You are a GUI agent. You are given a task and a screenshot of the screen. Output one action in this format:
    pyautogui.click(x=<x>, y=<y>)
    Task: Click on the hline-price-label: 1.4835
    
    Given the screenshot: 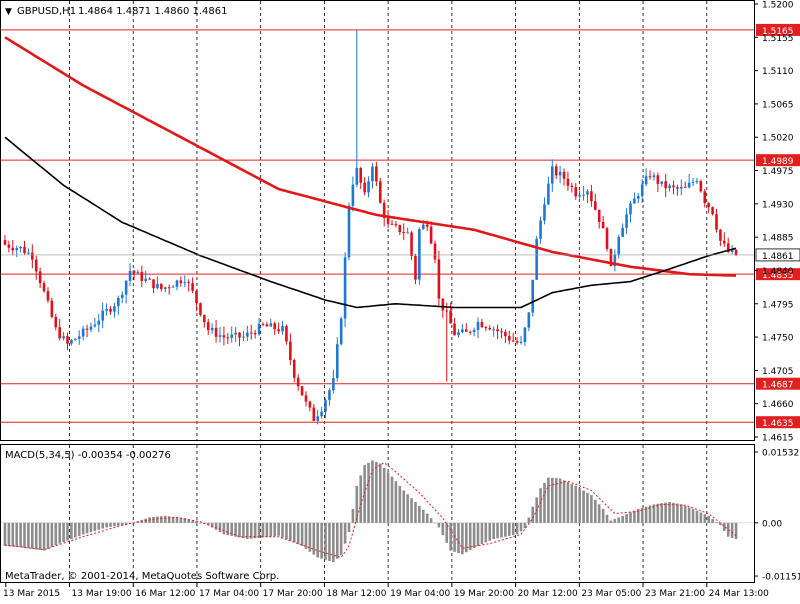 What is the action you would take?
    pyautogui.click(x=778, y=276)
    